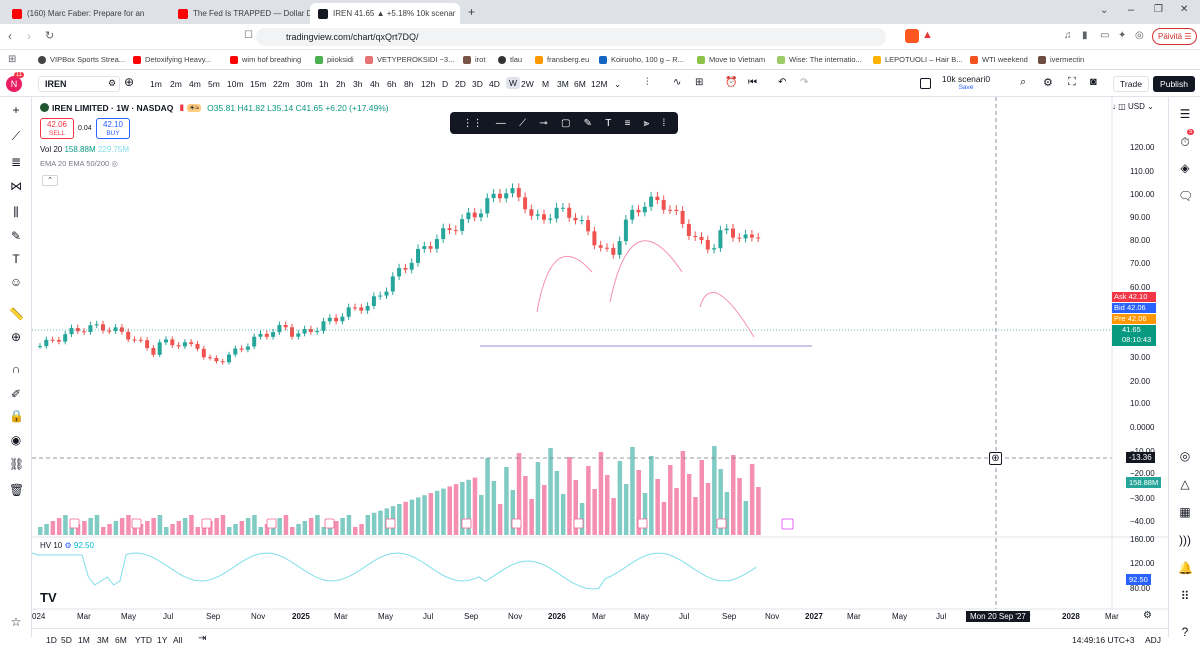  Describe the element at coordinates (68, 545) in the screenshot. I see `hv-settings-icon: ⚙` at that location.